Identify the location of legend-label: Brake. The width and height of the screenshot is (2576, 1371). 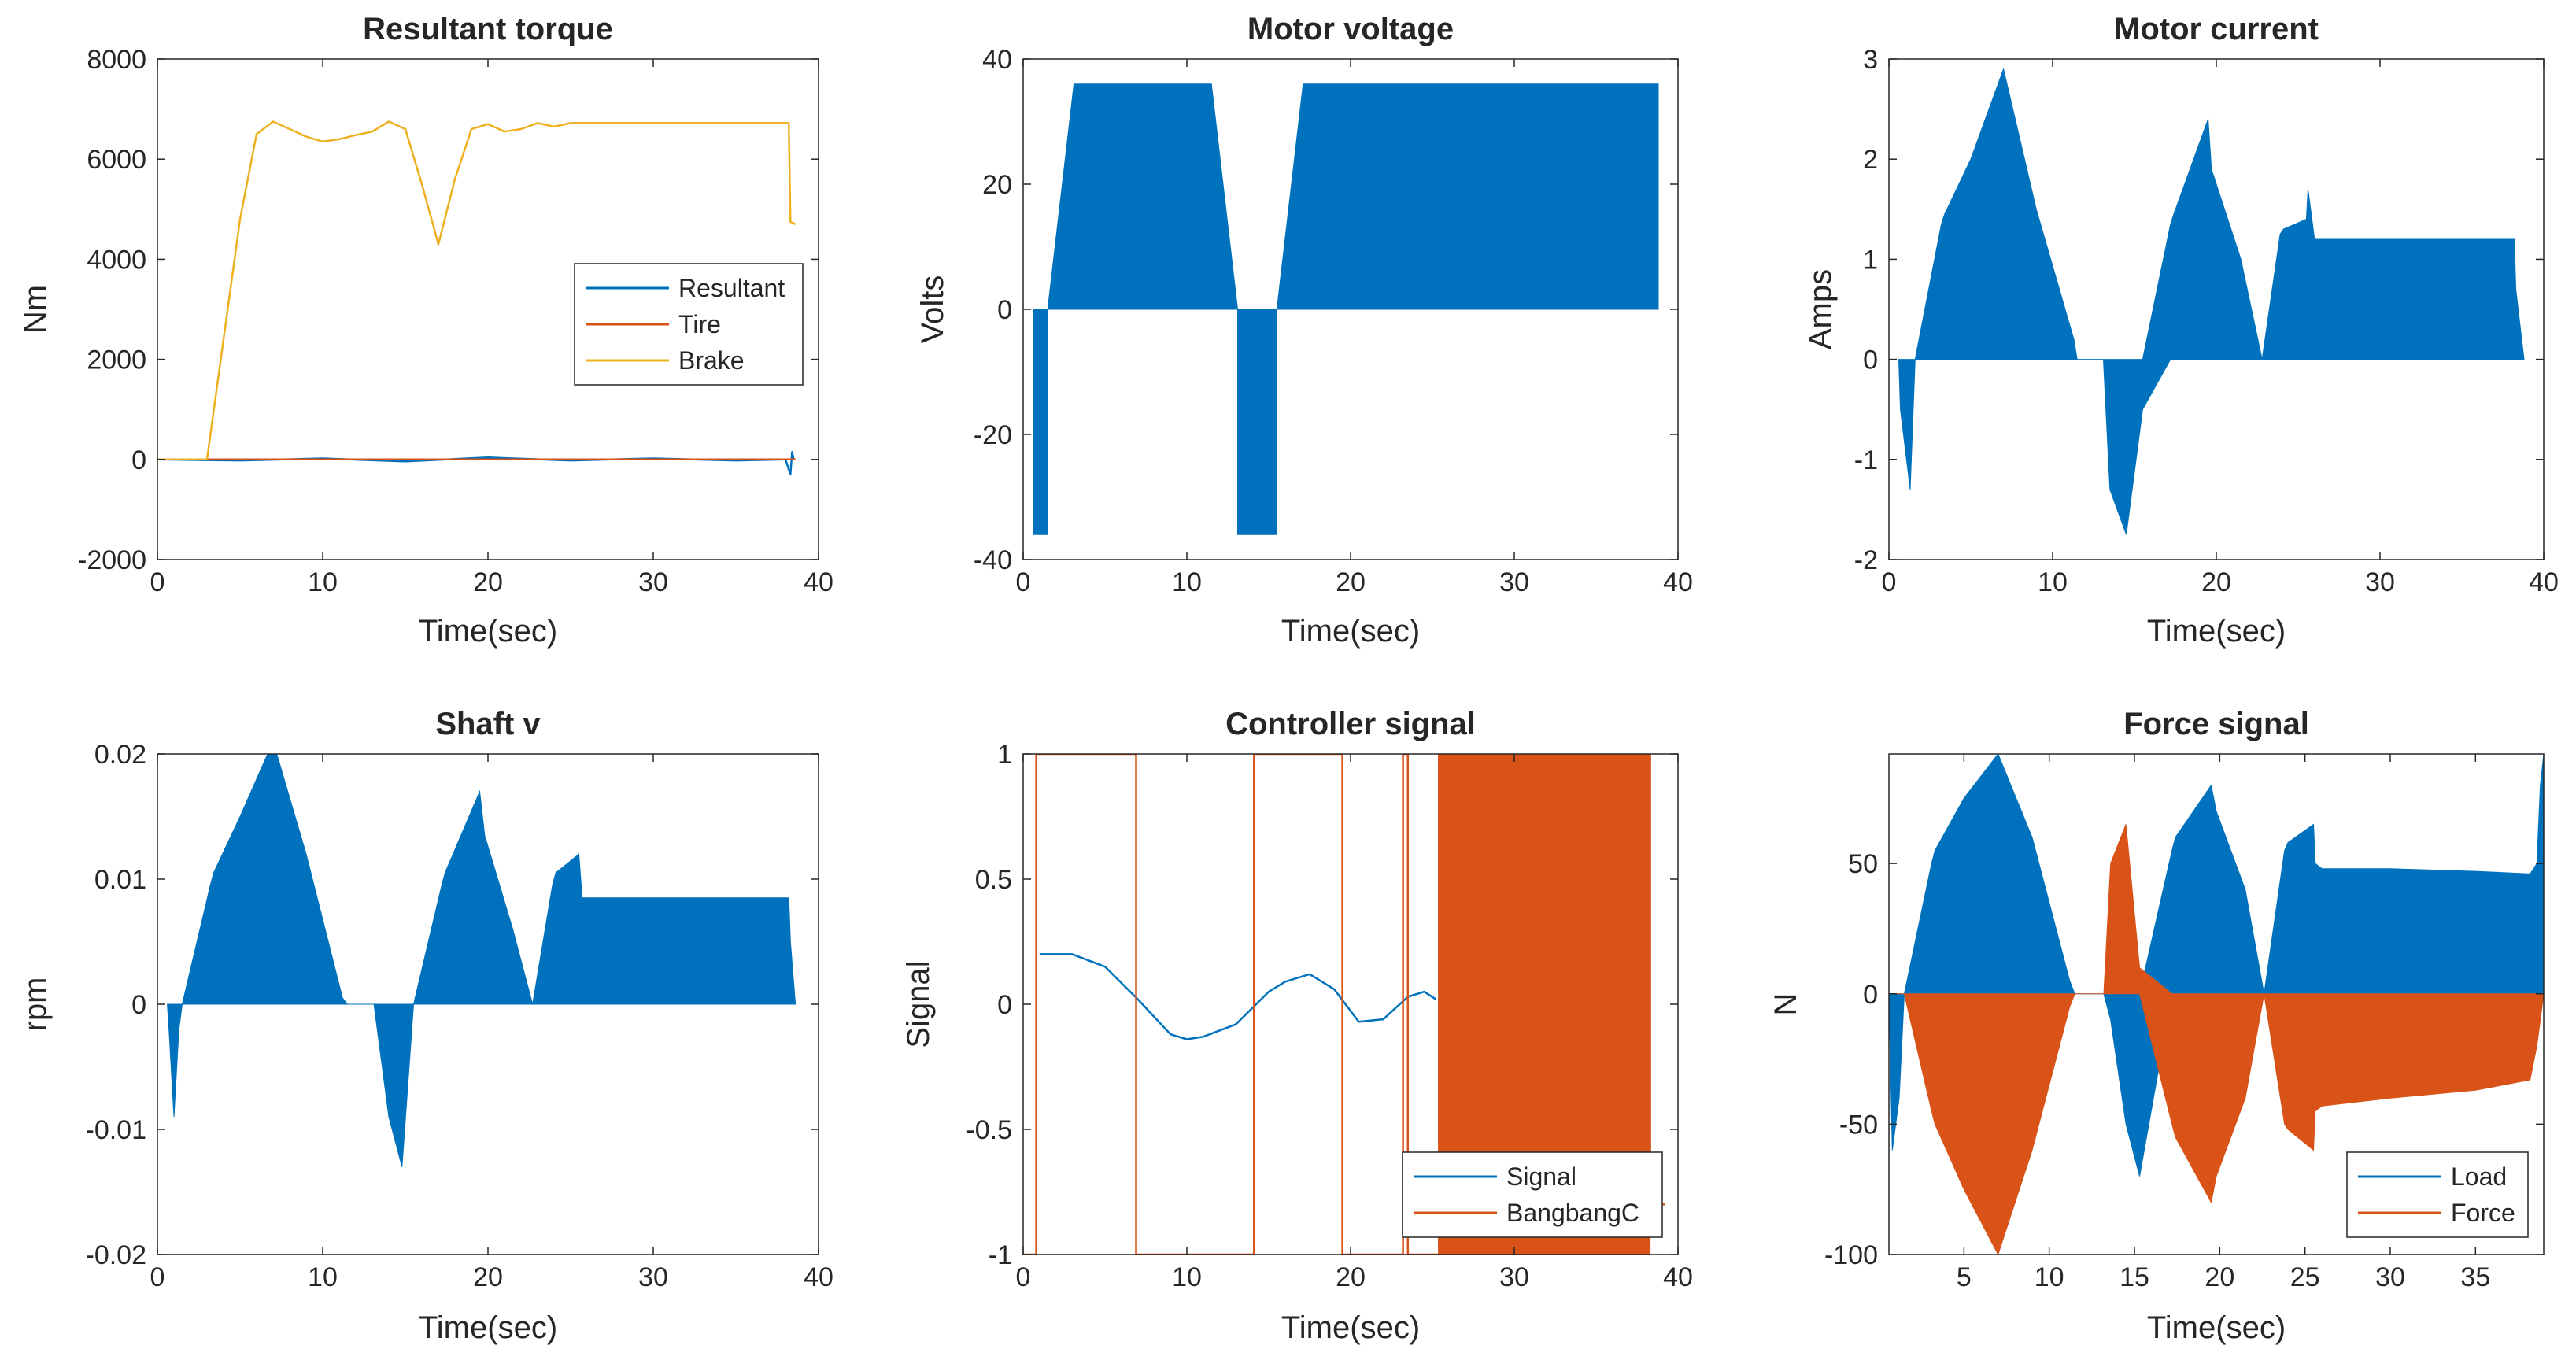
(711, 360).